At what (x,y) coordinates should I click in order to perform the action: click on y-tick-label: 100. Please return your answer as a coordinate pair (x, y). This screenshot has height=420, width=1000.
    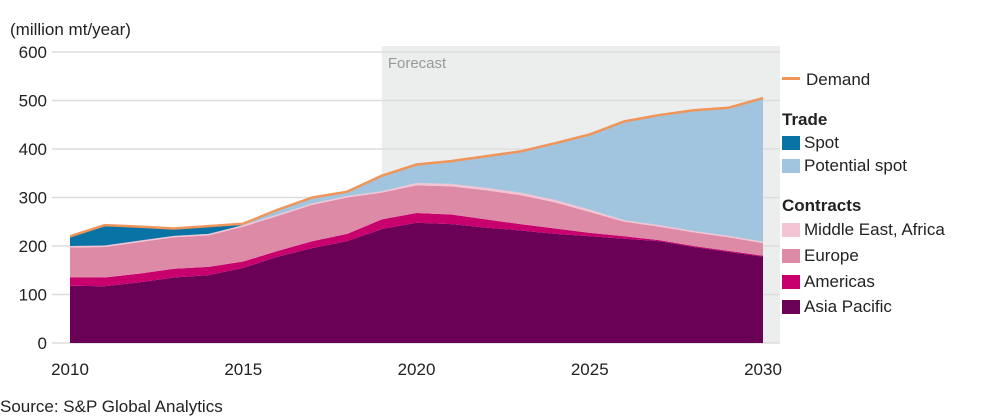
    Looking at the image, I should click on (33, 295).